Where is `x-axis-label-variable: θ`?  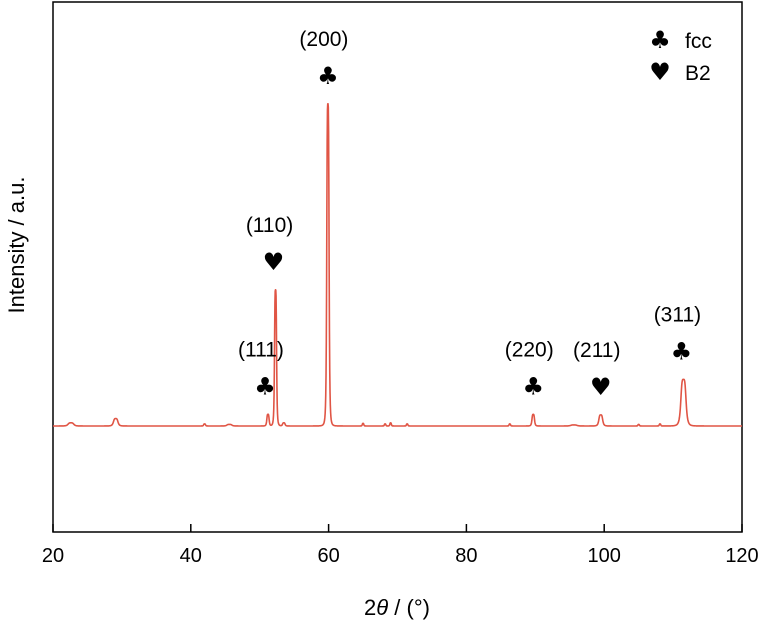
x-axis-label-variable: θ is located at coordinates (382, 607).